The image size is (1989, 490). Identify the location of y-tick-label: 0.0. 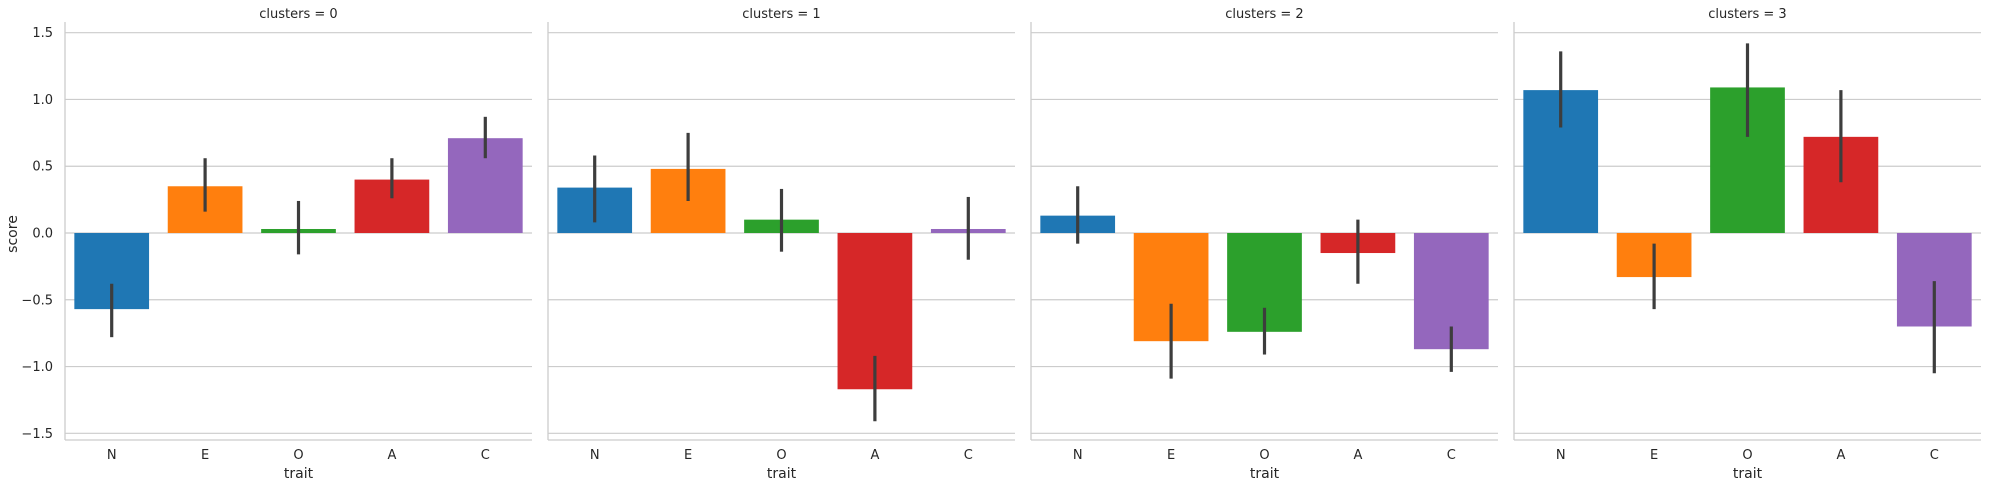
(42, 234).